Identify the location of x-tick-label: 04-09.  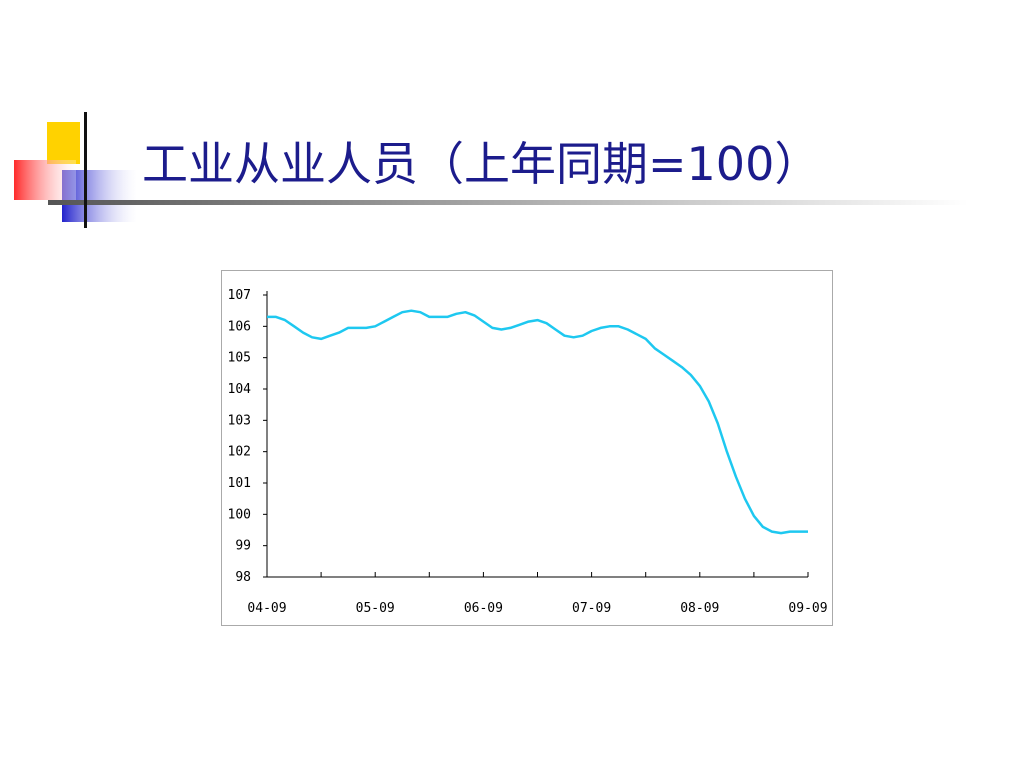
(266, 608).